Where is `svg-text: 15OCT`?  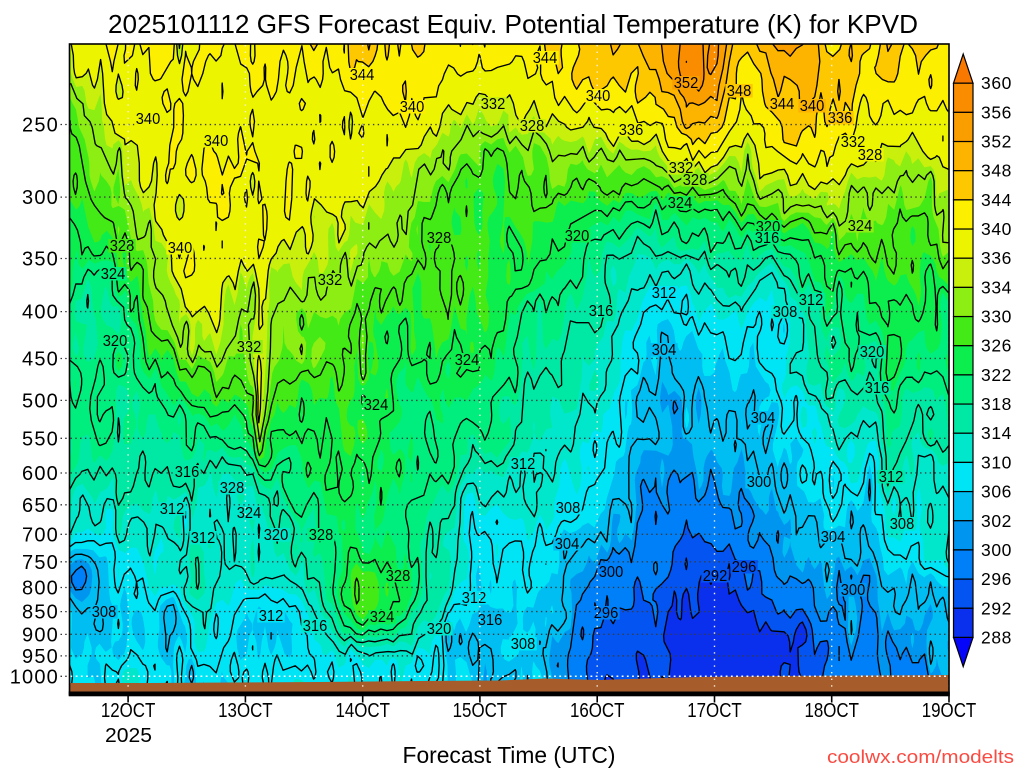
svg-text: 15OCT is located at coordinates (480, 711).